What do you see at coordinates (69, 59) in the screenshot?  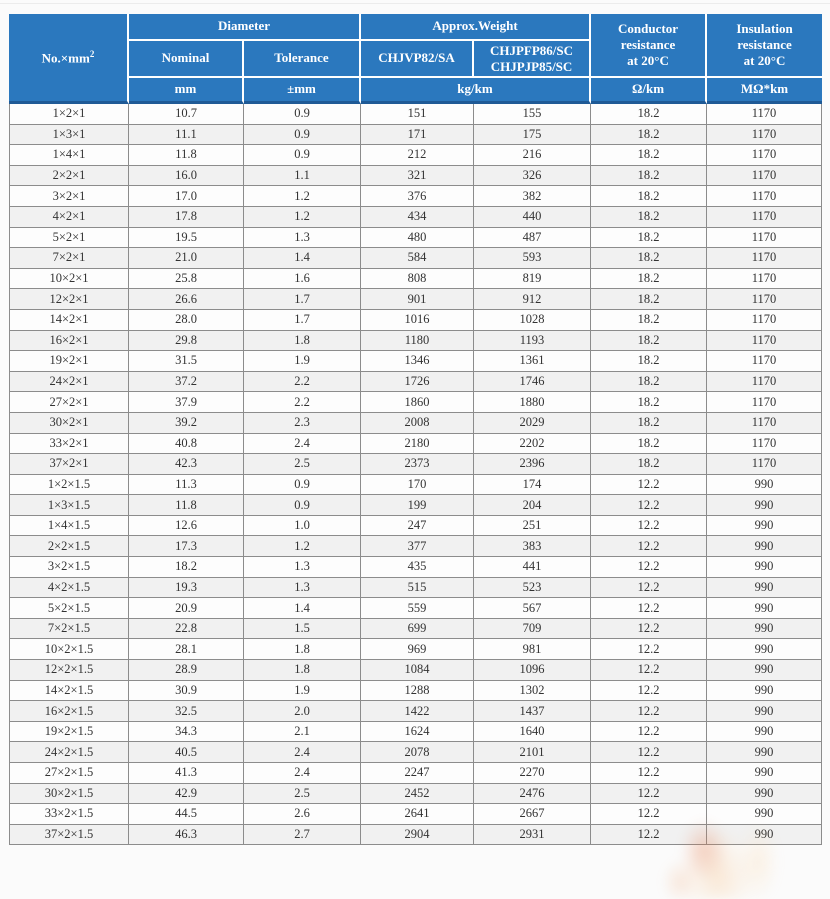 I see `header-no-mm2: No.×mm2` at bounding box center [69, 59].